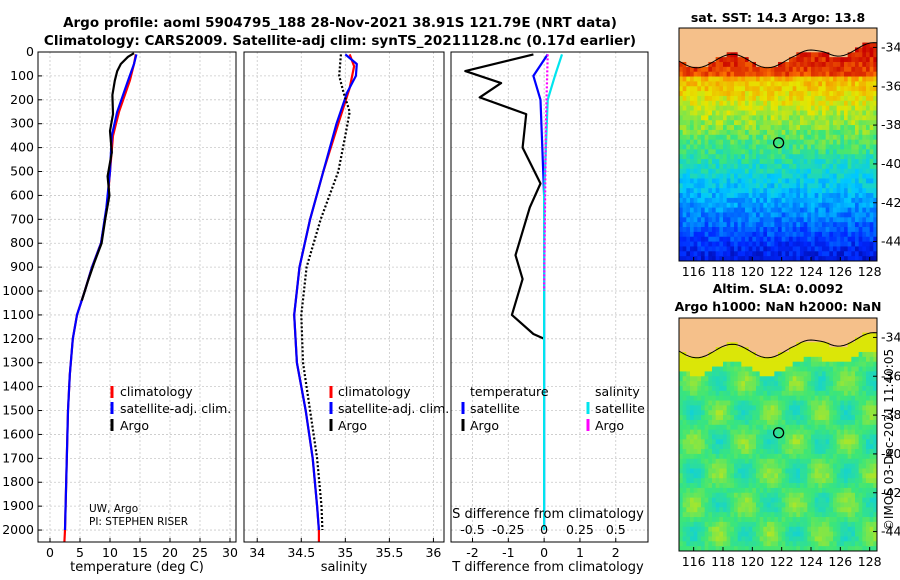  What do you see at coordinates (609, 425) in the screenshot?
I see `legend-label-salinity-argo: Argo` at bounding box center [609, 425].